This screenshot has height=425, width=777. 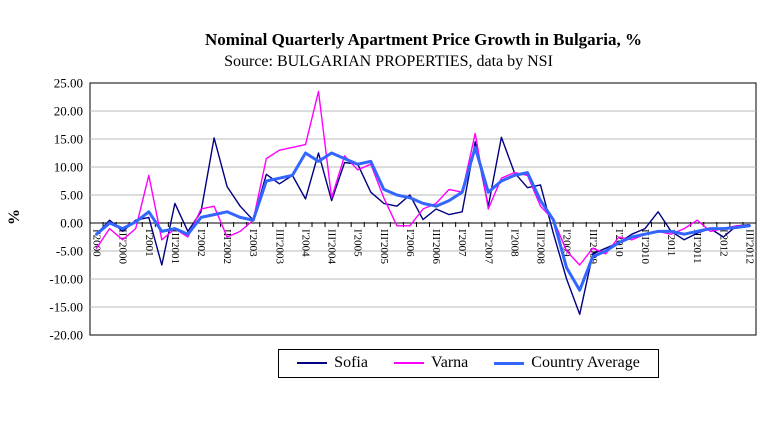 I want to click on y-tick-label: 10.00, so click(x=68, y=167).